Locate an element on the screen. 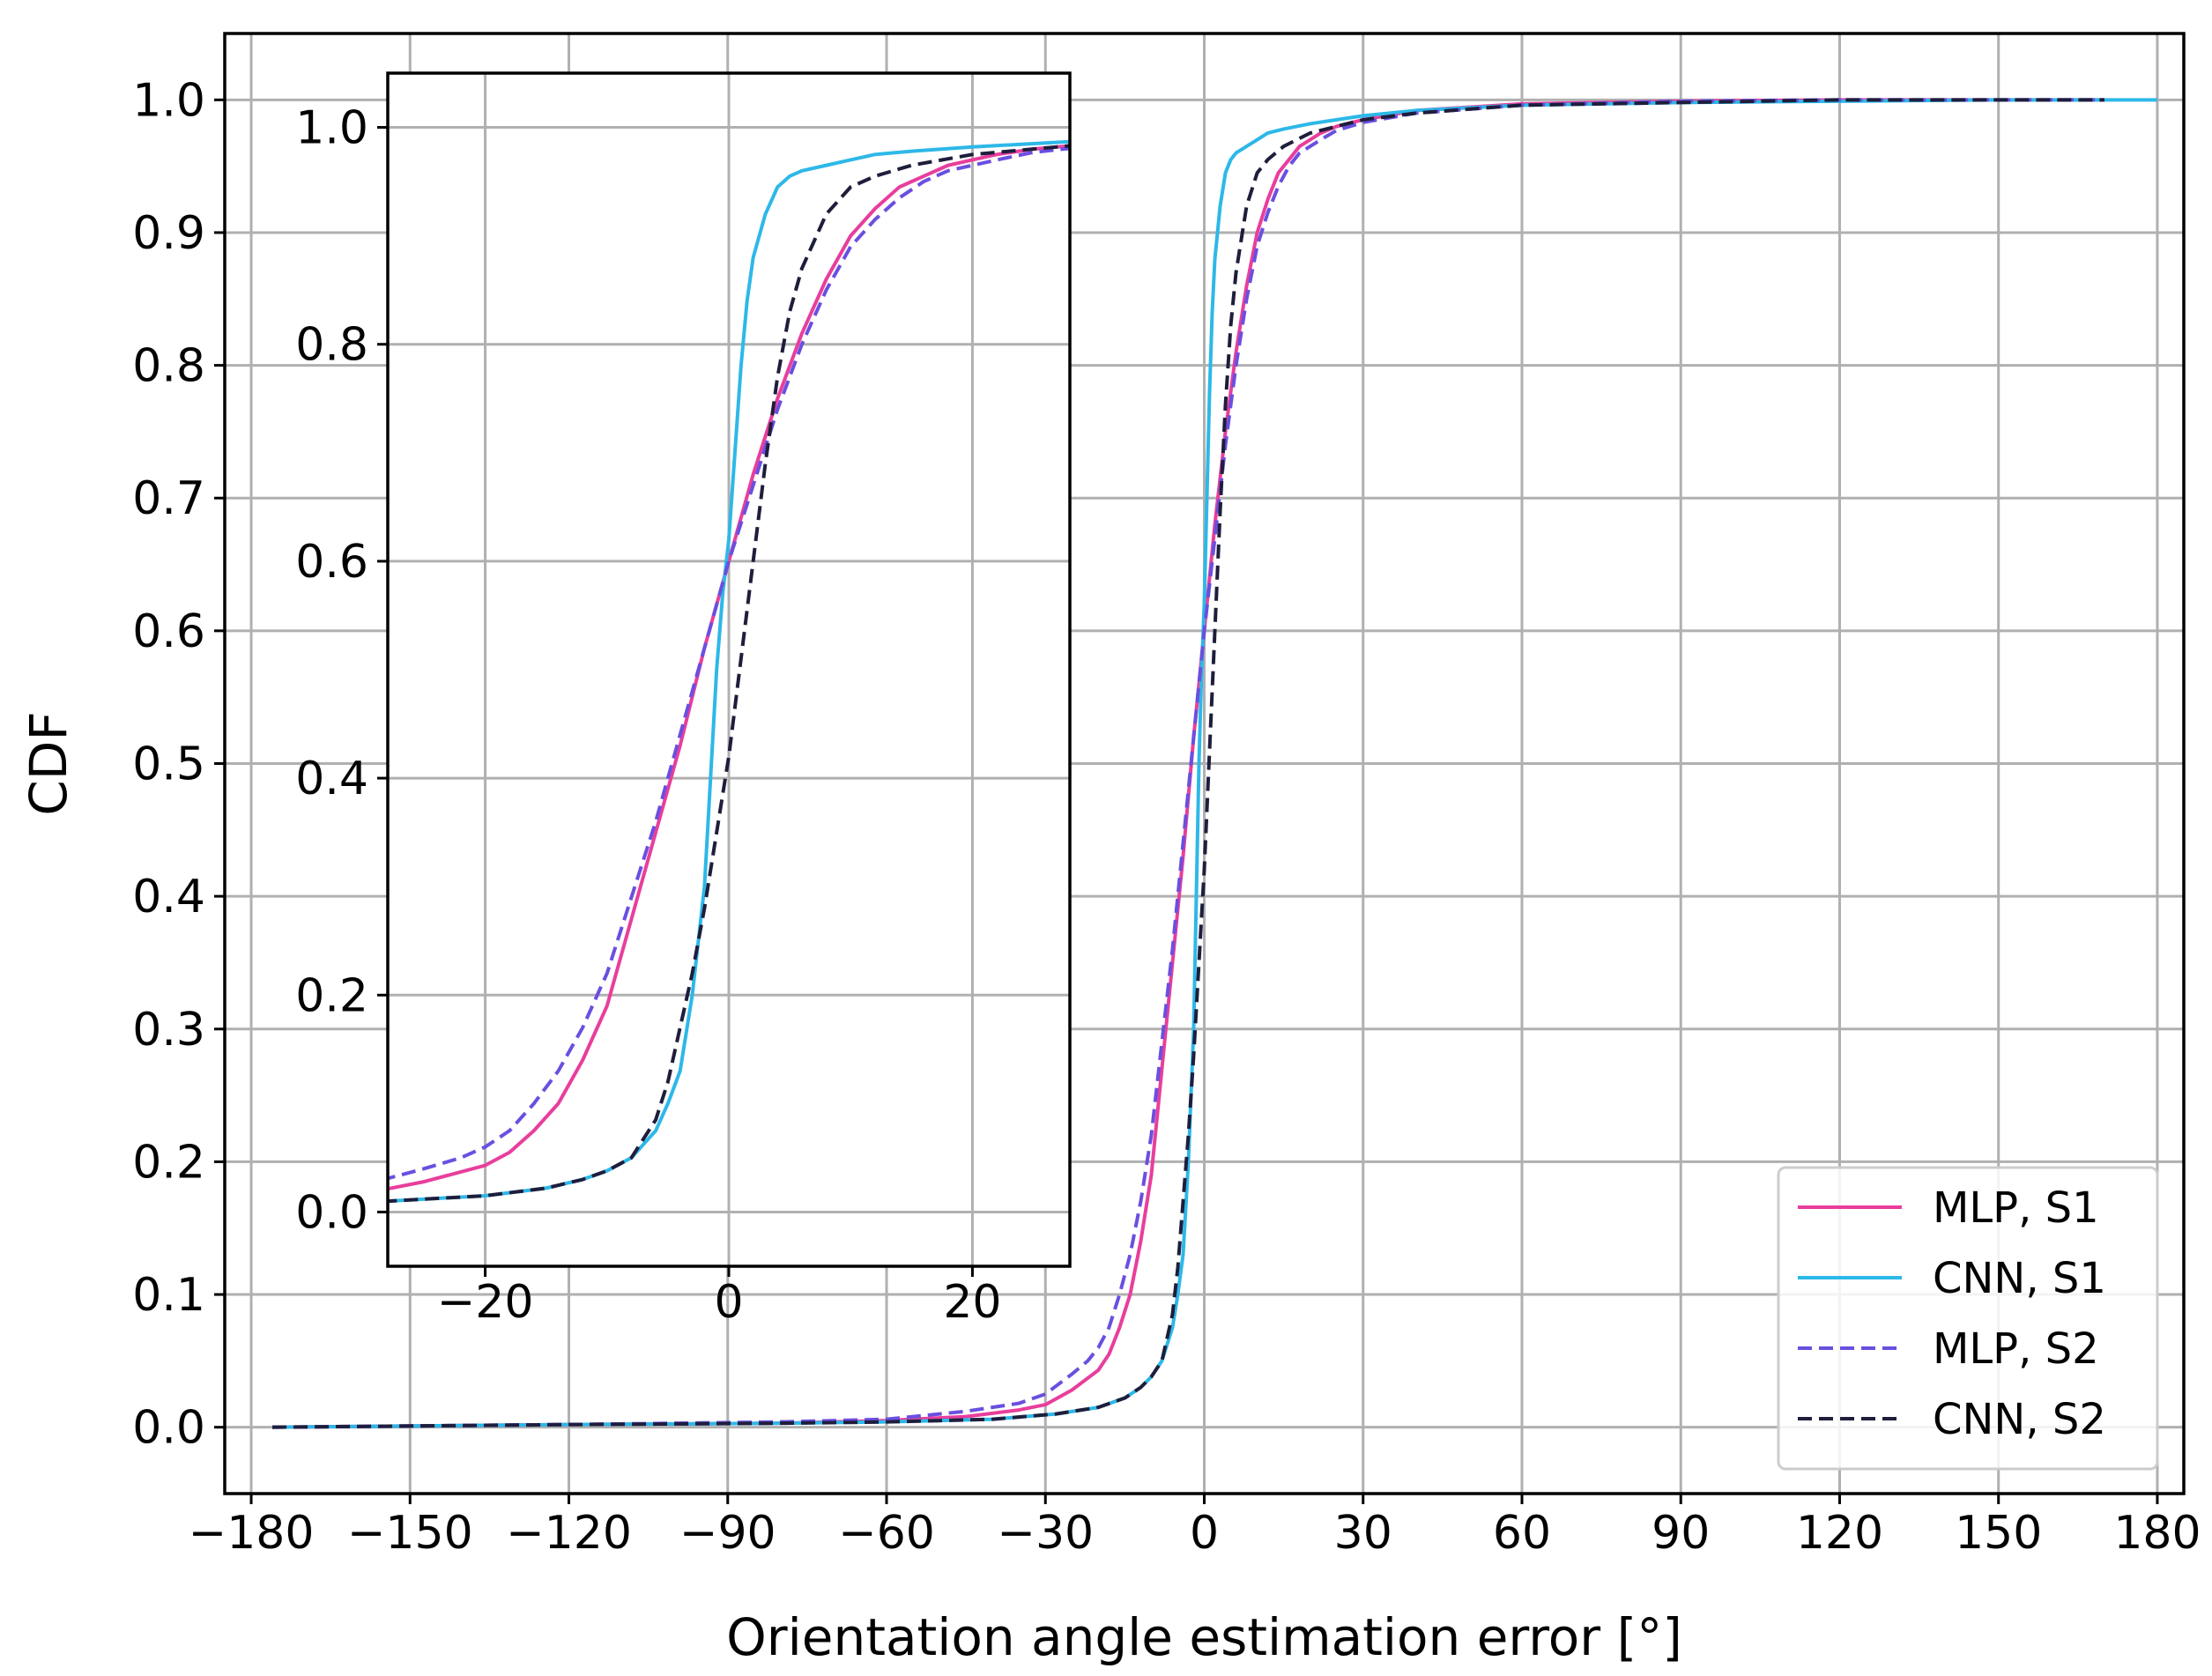 This screenshot has height=1676, width=2212. main-x-tick-label: 150 is located at coordinates (1998, 1533).